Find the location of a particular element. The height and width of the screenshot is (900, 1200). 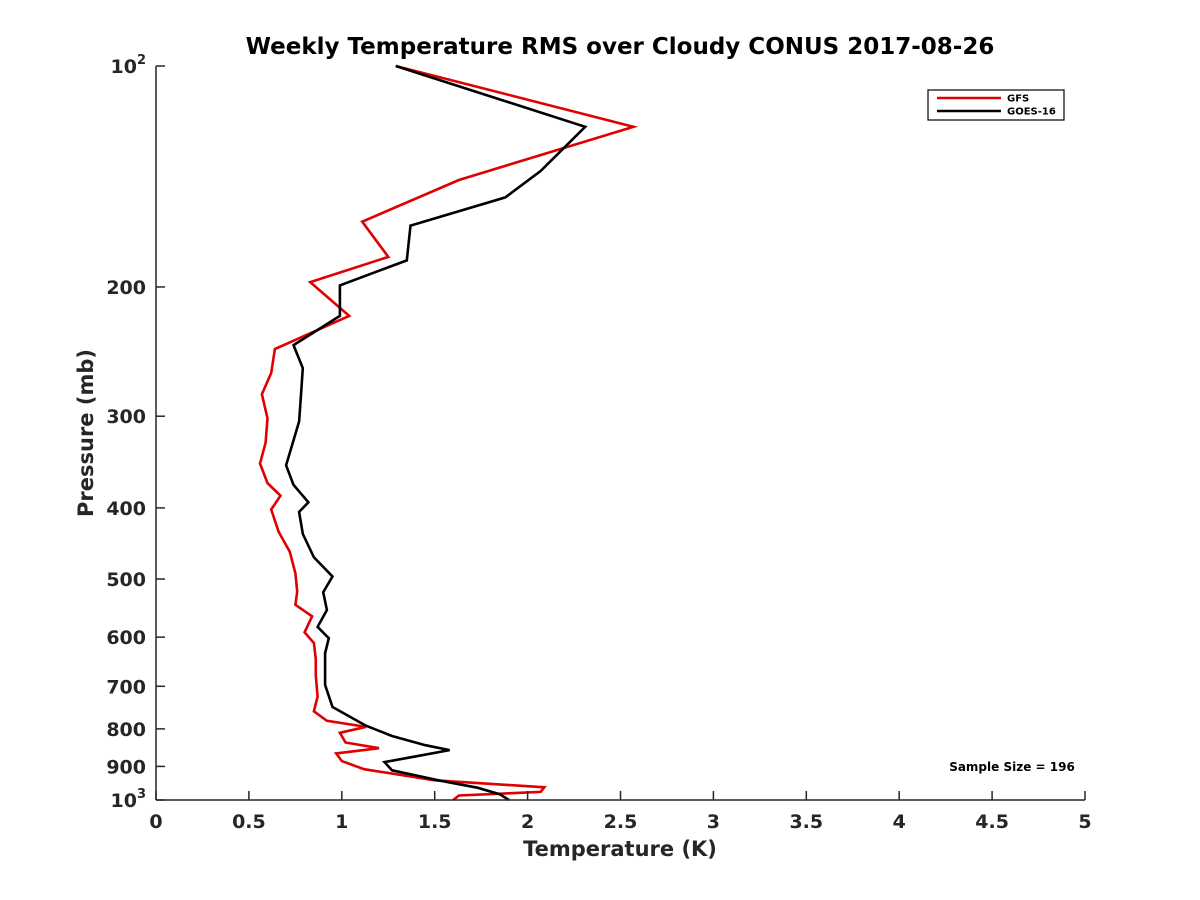

x-tick-label: 2.5 is located at coordinates (621, 822).